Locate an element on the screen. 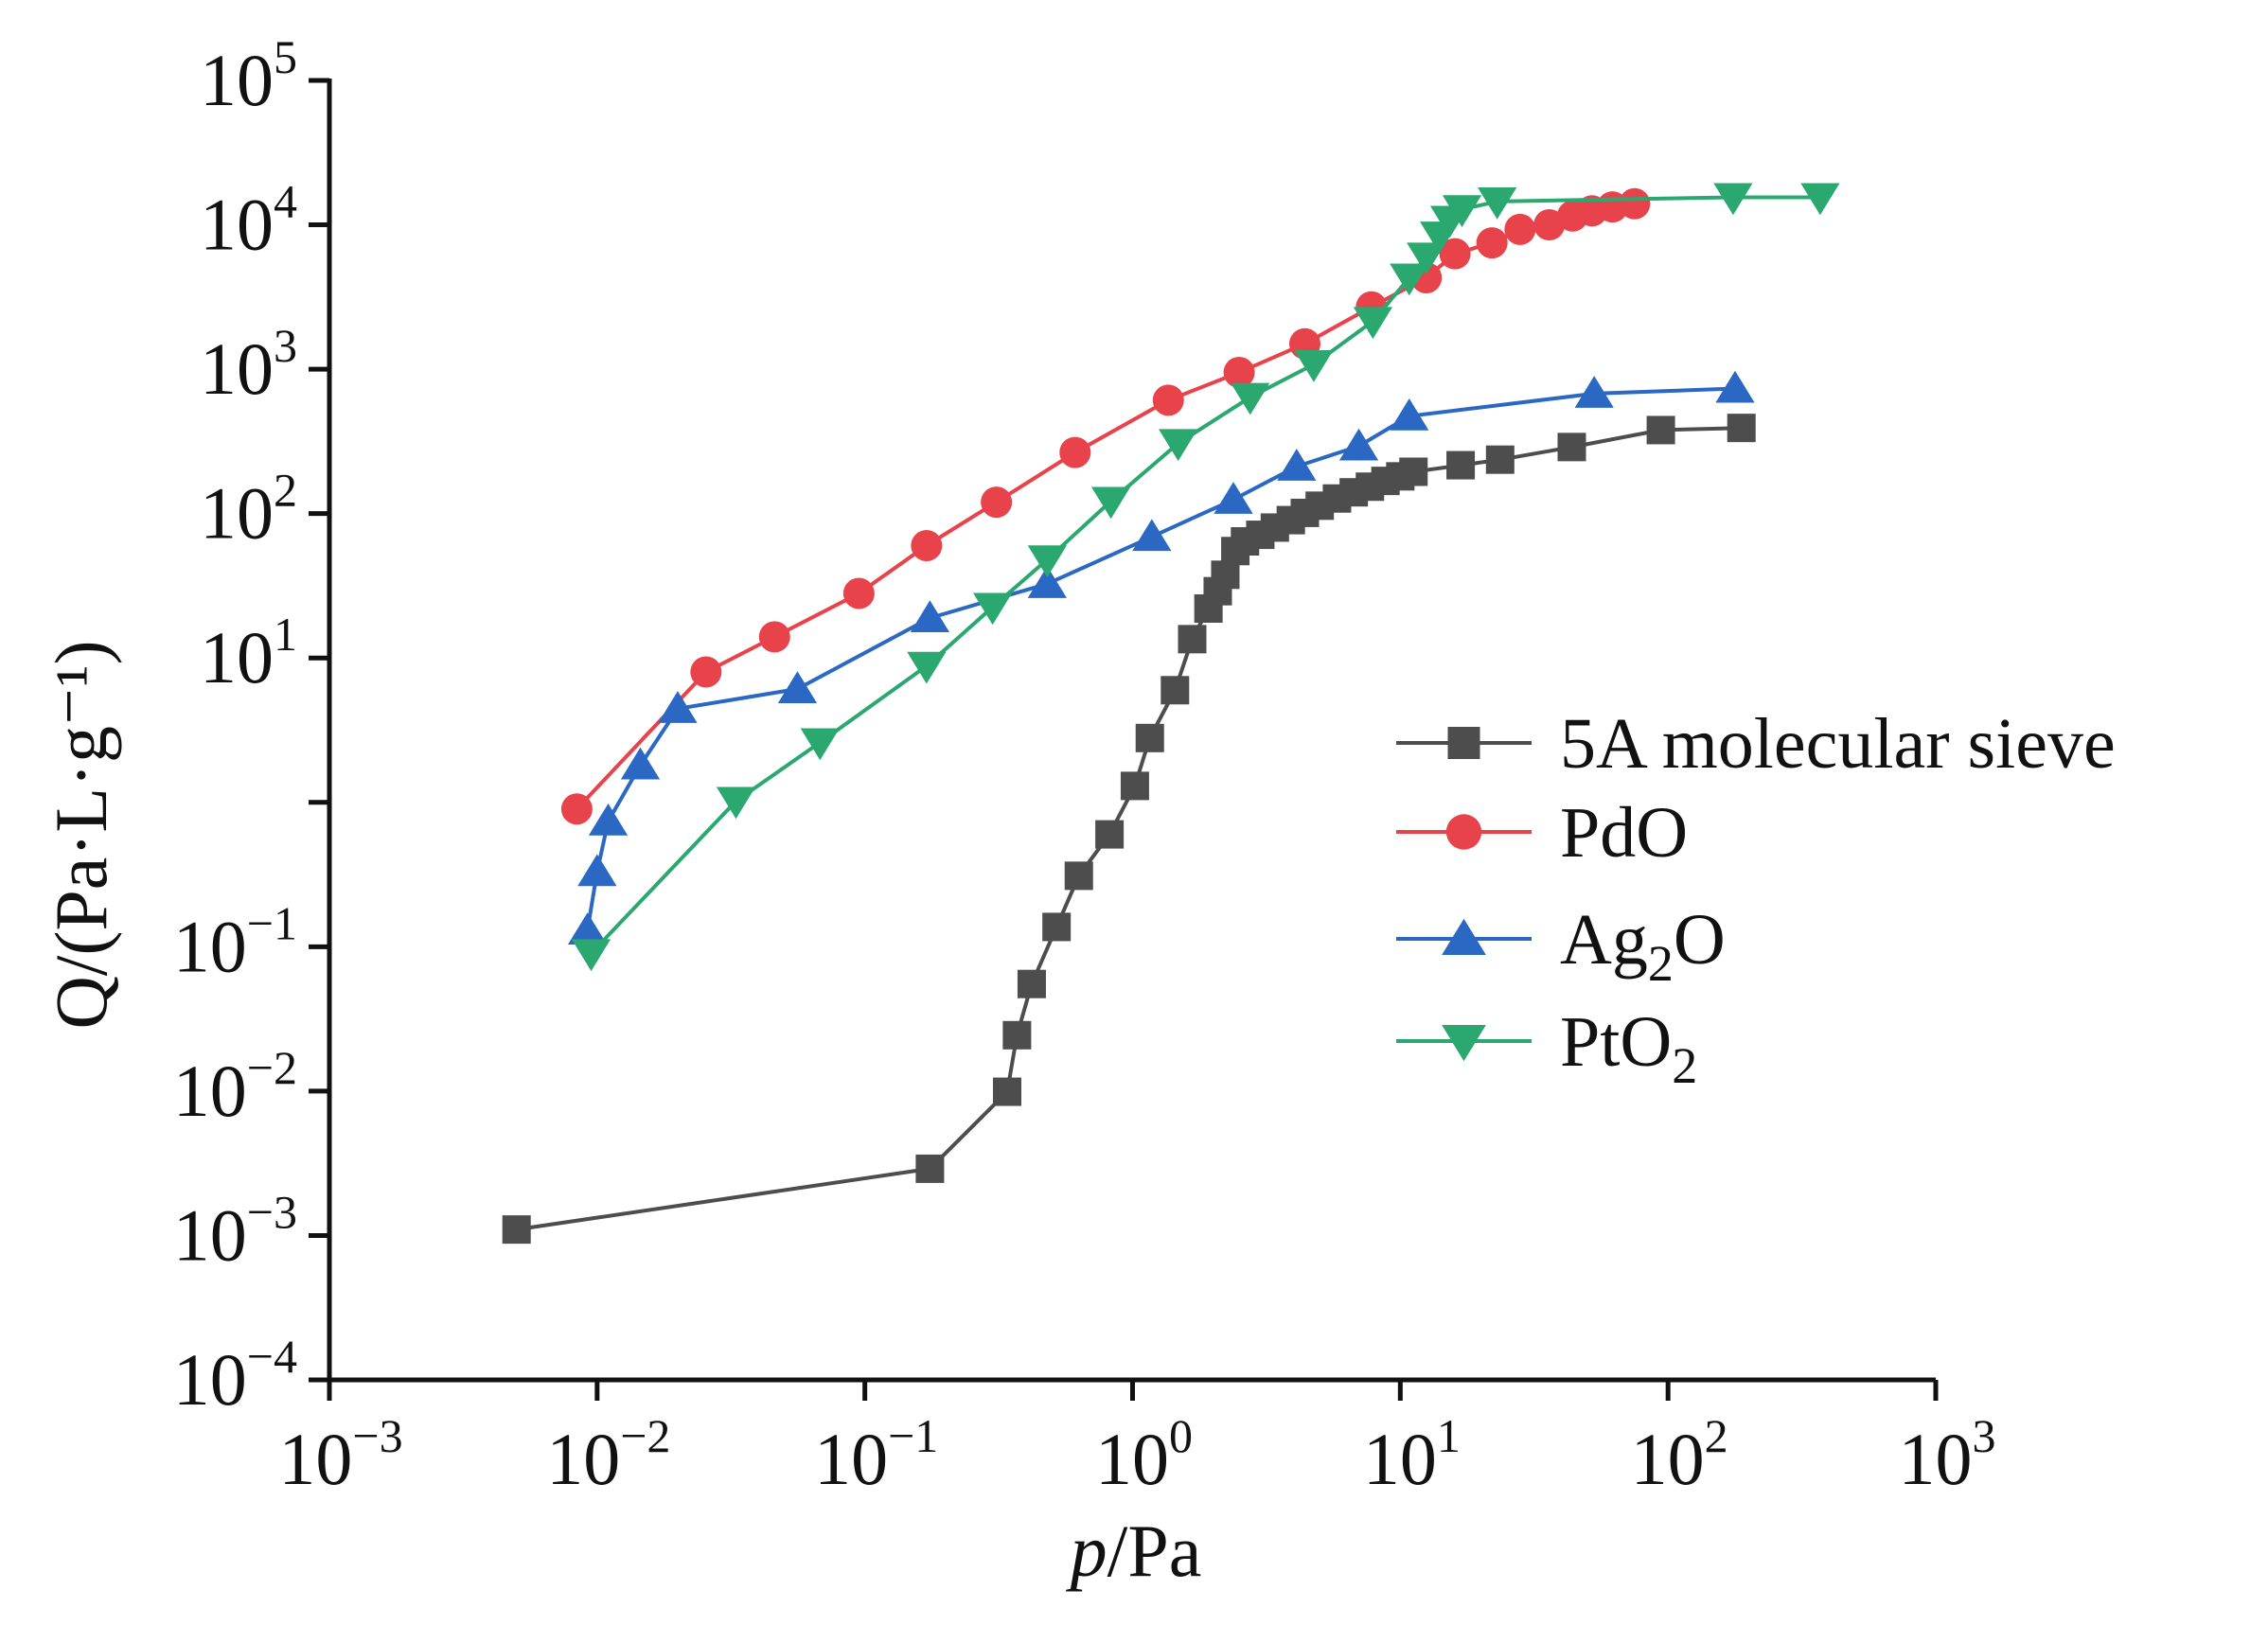  x-tick-label: 10⁻³ is located at coordinates (340, 1454).